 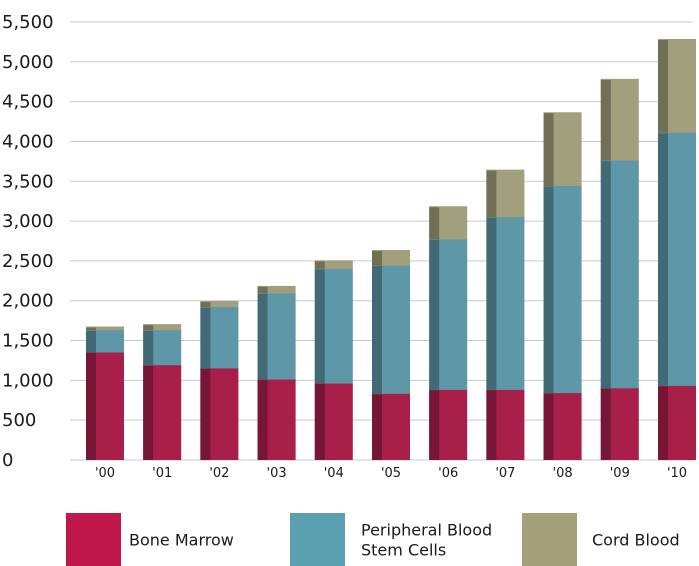 I want to click on legend-label: Peripheral Blood, so click(x=426, y=530).